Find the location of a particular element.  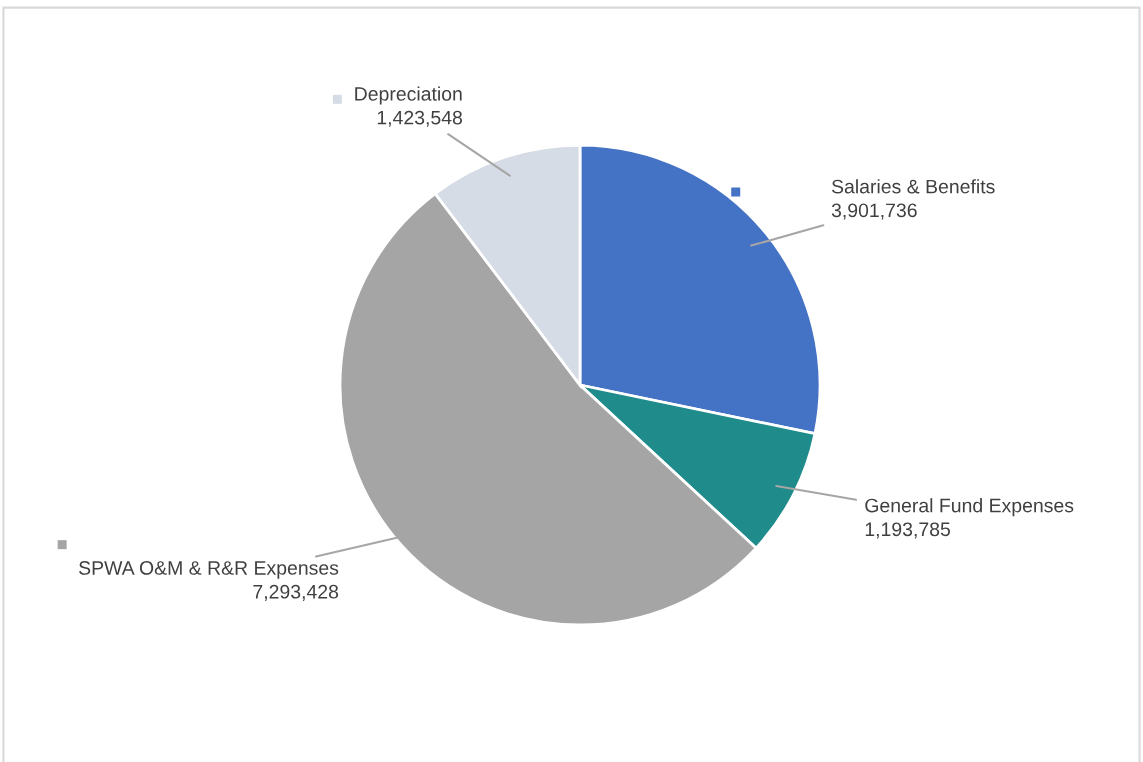

data-label: 1,193,785 is located at coordinates (907, 530).